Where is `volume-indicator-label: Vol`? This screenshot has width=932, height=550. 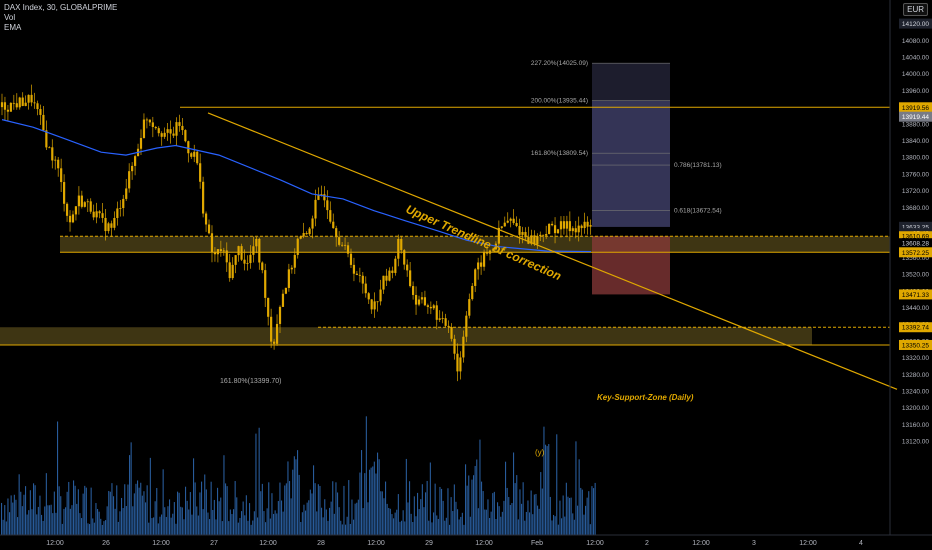 volume-indicator-label: Vol is located at coordinates (10, 17).